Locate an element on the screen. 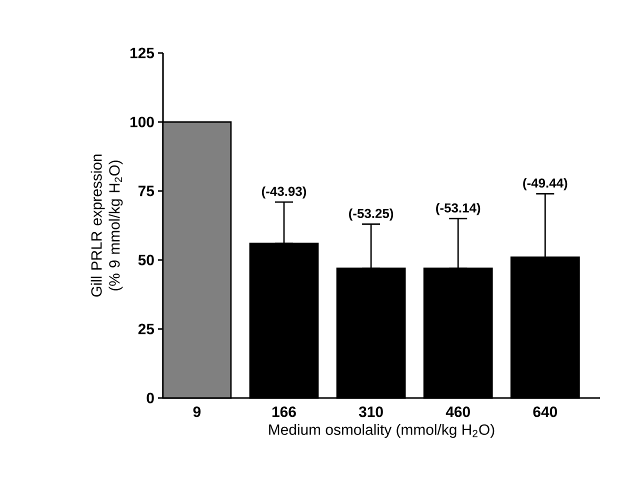 This screenshot has width=621, height=481. annotation: (-49.44) is located at coordinates (545, 184).